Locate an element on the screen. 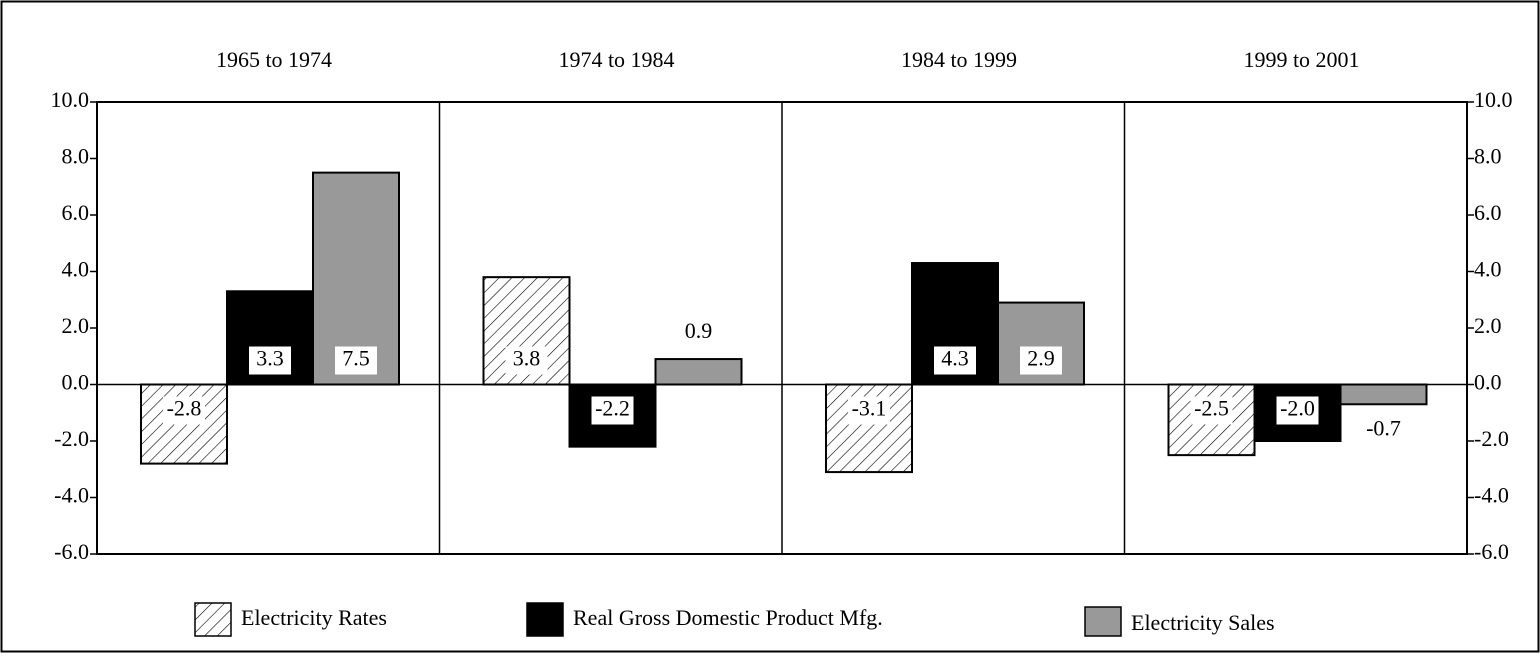  value-label: -2.0 is located at coordinates (1297, 408).